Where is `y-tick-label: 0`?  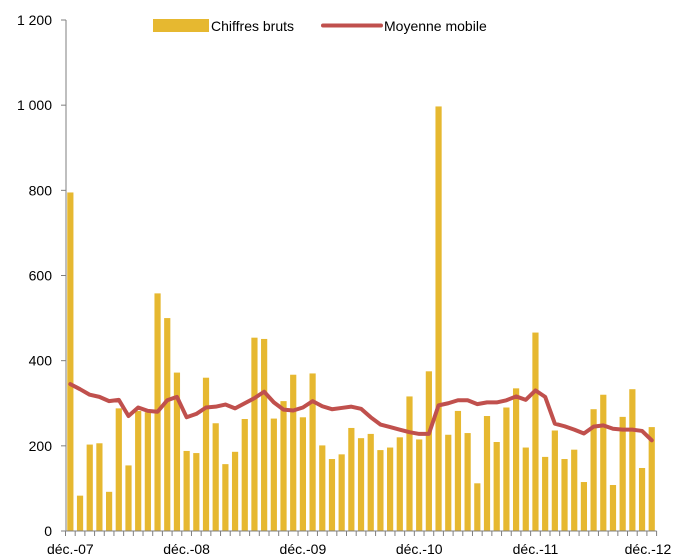
y-tick-label: 0 is located at coordinates (48, 531).